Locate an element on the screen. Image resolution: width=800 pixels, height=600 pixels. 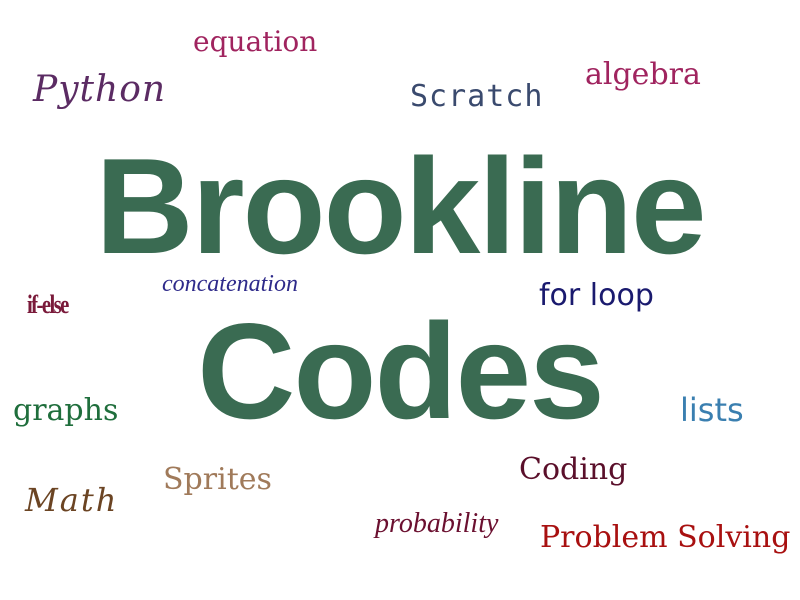
word-problem-solving: Problem Solving is located at coordinates (665, 537).